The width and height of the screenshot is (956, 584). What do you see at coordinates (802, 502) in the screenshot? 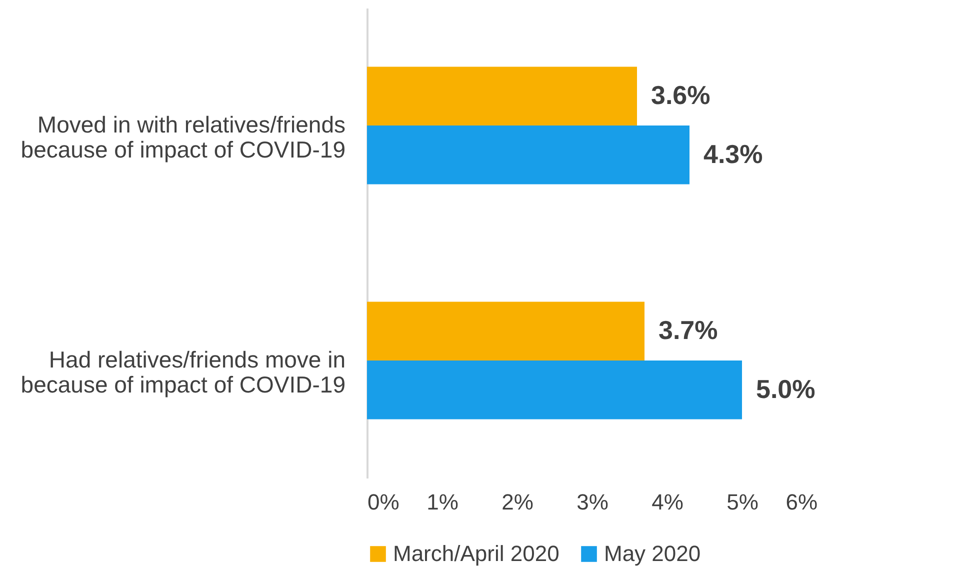
I see `x-tick-label: 6%` at bounding box center [802, 502].